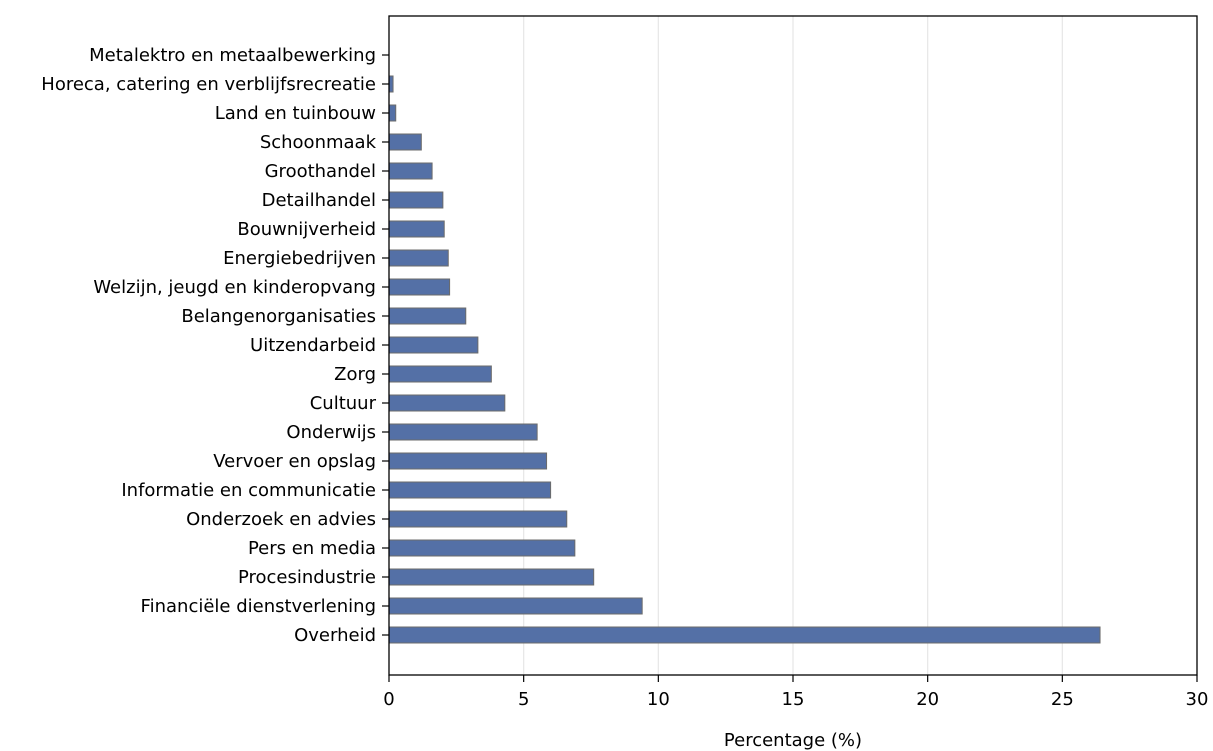 The height and width of the screenshot is (751, 1213). What do you see at coordinates (331, 432) in the screenshot?
I see `category-label: Onderwijs` at bounding box center [331, 432].